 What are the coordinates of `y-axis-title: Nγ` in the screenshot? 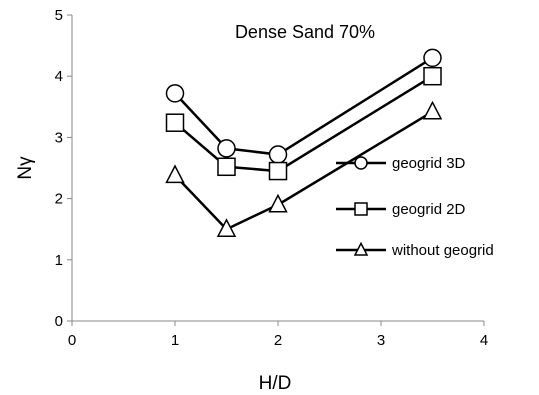 It's located at (25, 168).